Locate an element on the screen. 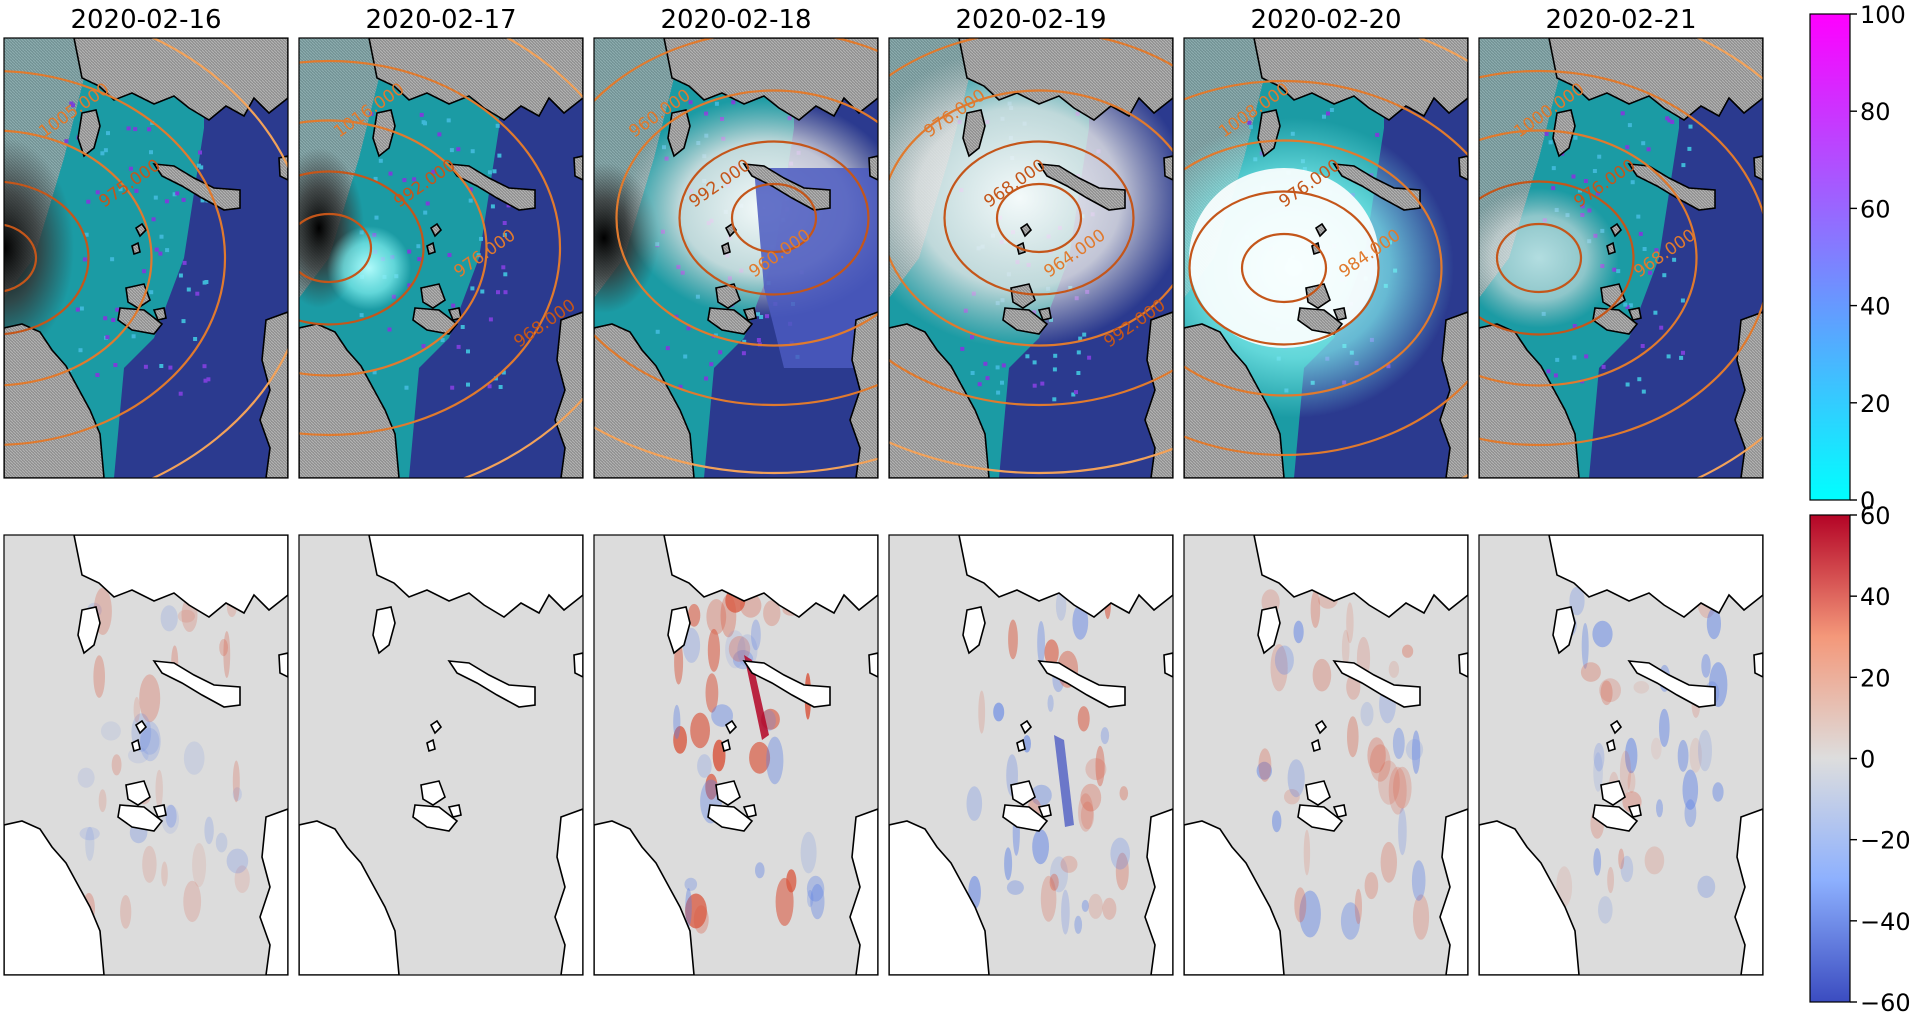 The height and width of the screenshot is (1018, 1920). colorbars-layer: 0 20 40 60 80 100 −60 −40 −20 0 20 40 60 is located at coordinates (1860, 509).